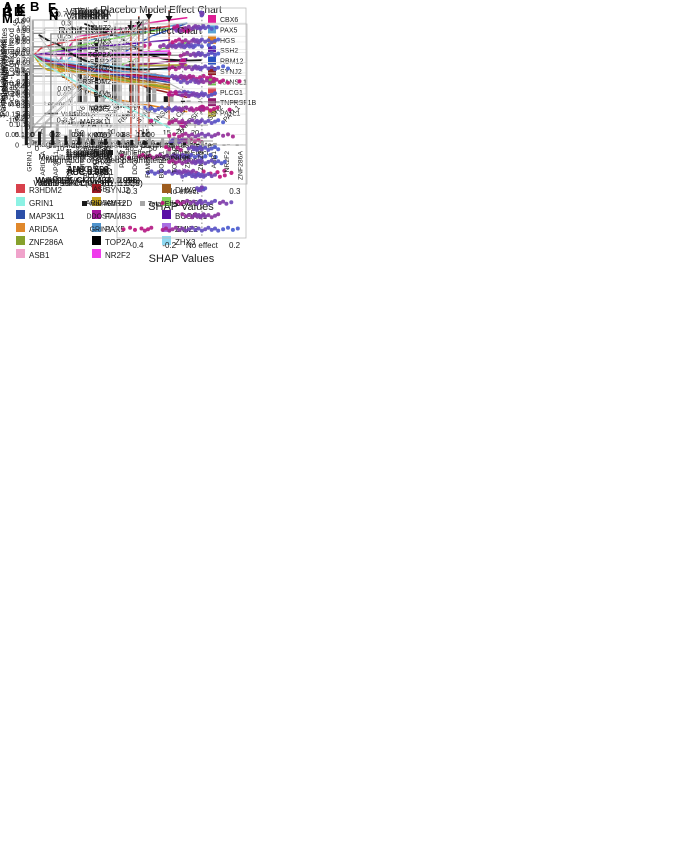 The width and height of the screenshot is (700, 866). Describe the element at coordinates (100, 109) in the screenshot. I see `row-label: NR2F2` at that location.